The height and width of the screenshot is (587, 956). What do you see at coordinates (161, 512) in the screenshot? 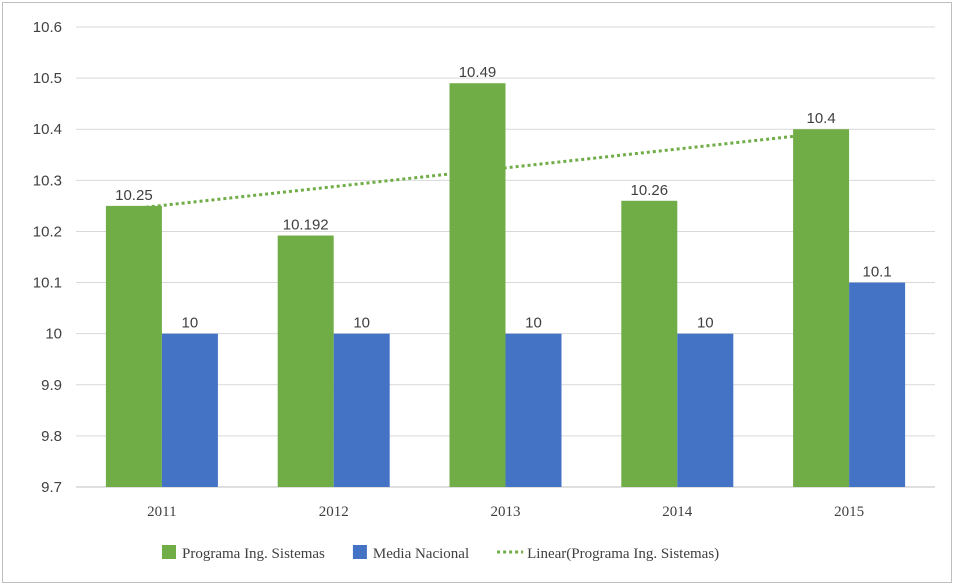
I see `x-tick-label: 2011` at bounding box center [161, 512].